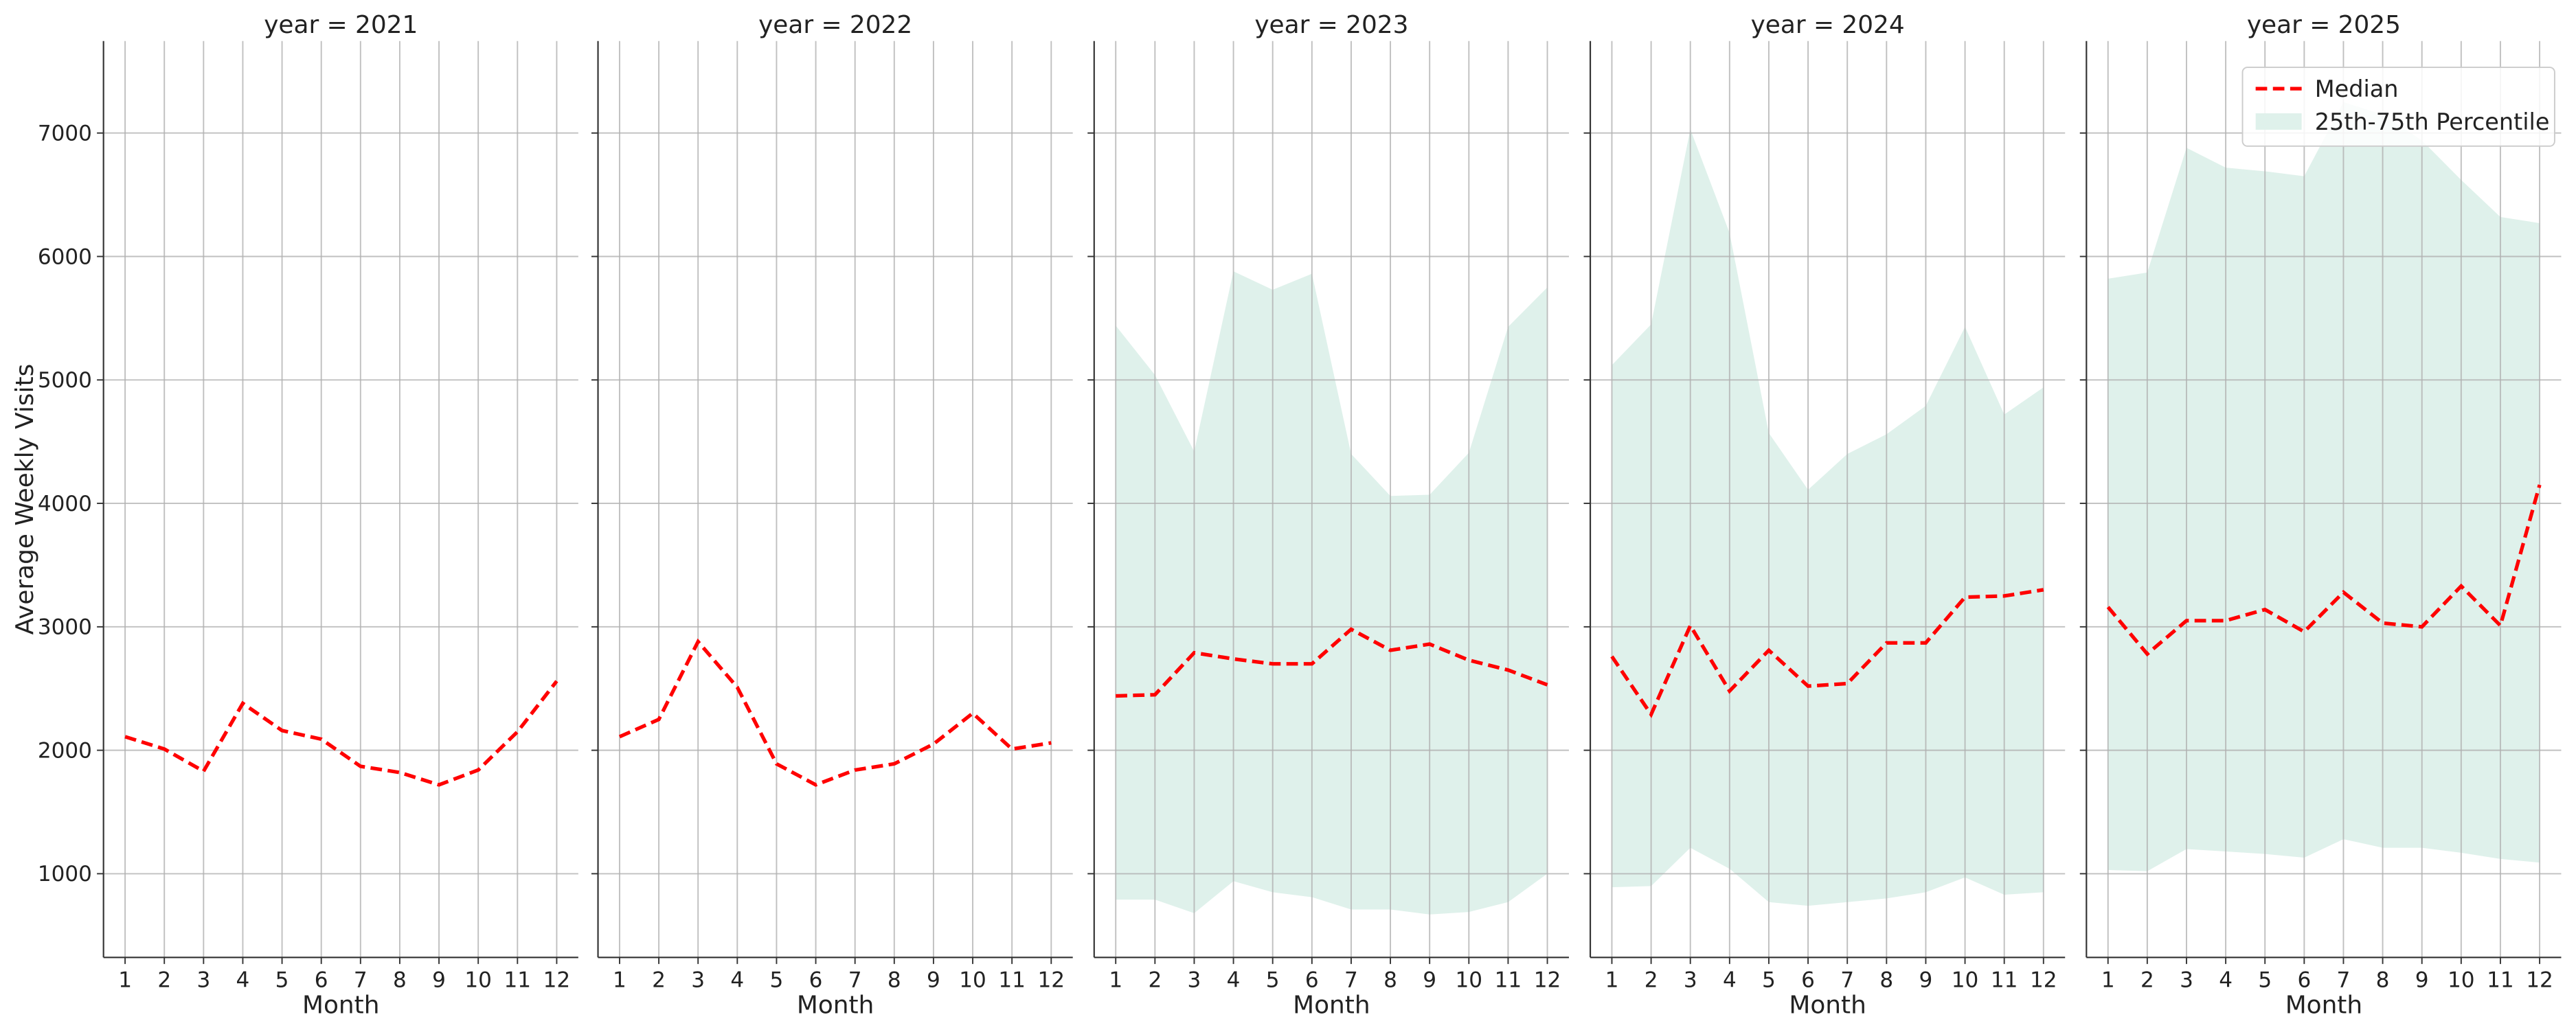  What do you see at coordinates (65, 380) in the screenshot?
I see `y-tick-label: 5000` at bounding box center [65, 380].